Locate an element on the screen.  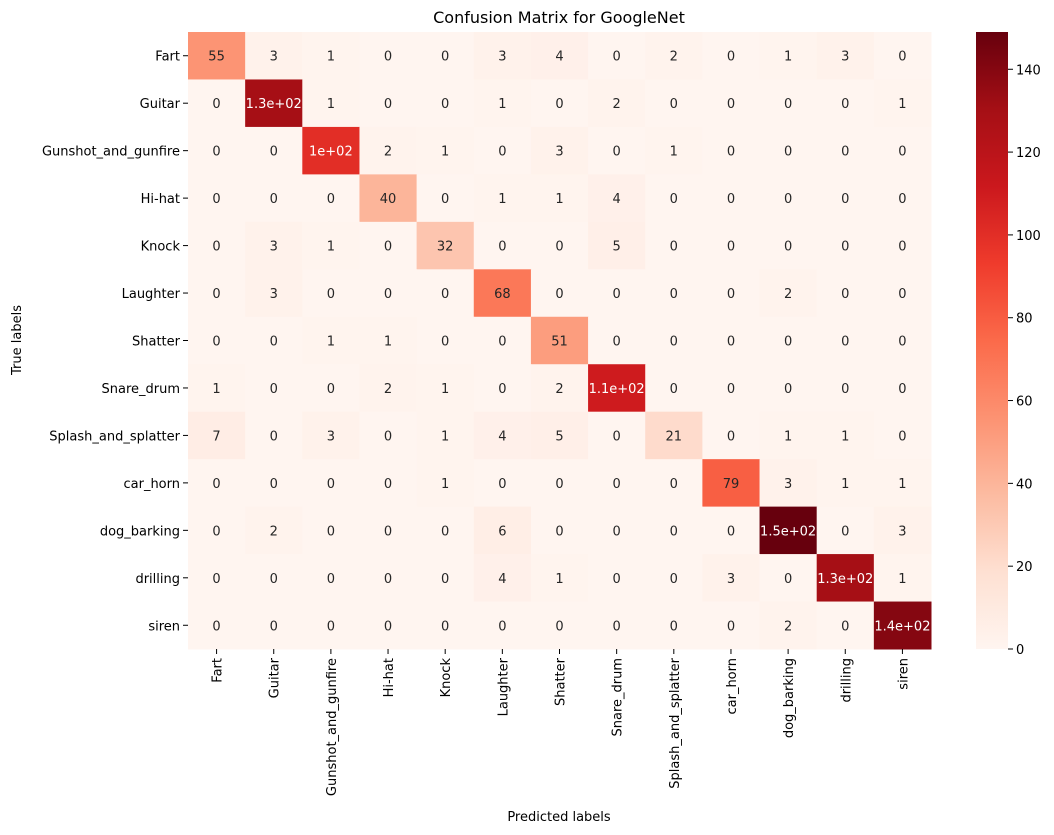
cell-value-label: 1.4e+02 is located at coordinates (902, 626).